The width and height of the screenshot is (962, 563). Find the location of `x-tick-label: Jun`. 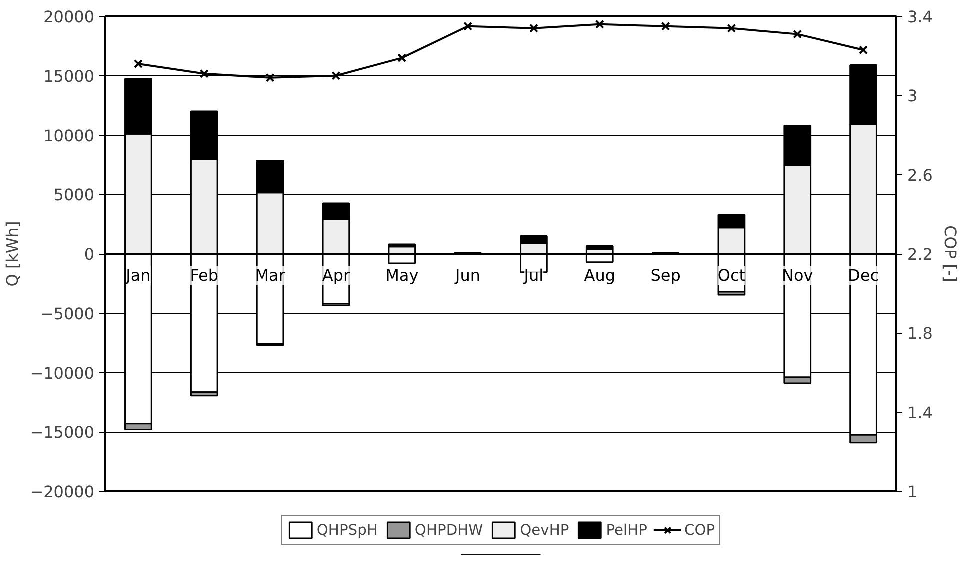

x-tick-label: Jun is located at coordinates (467, 275).